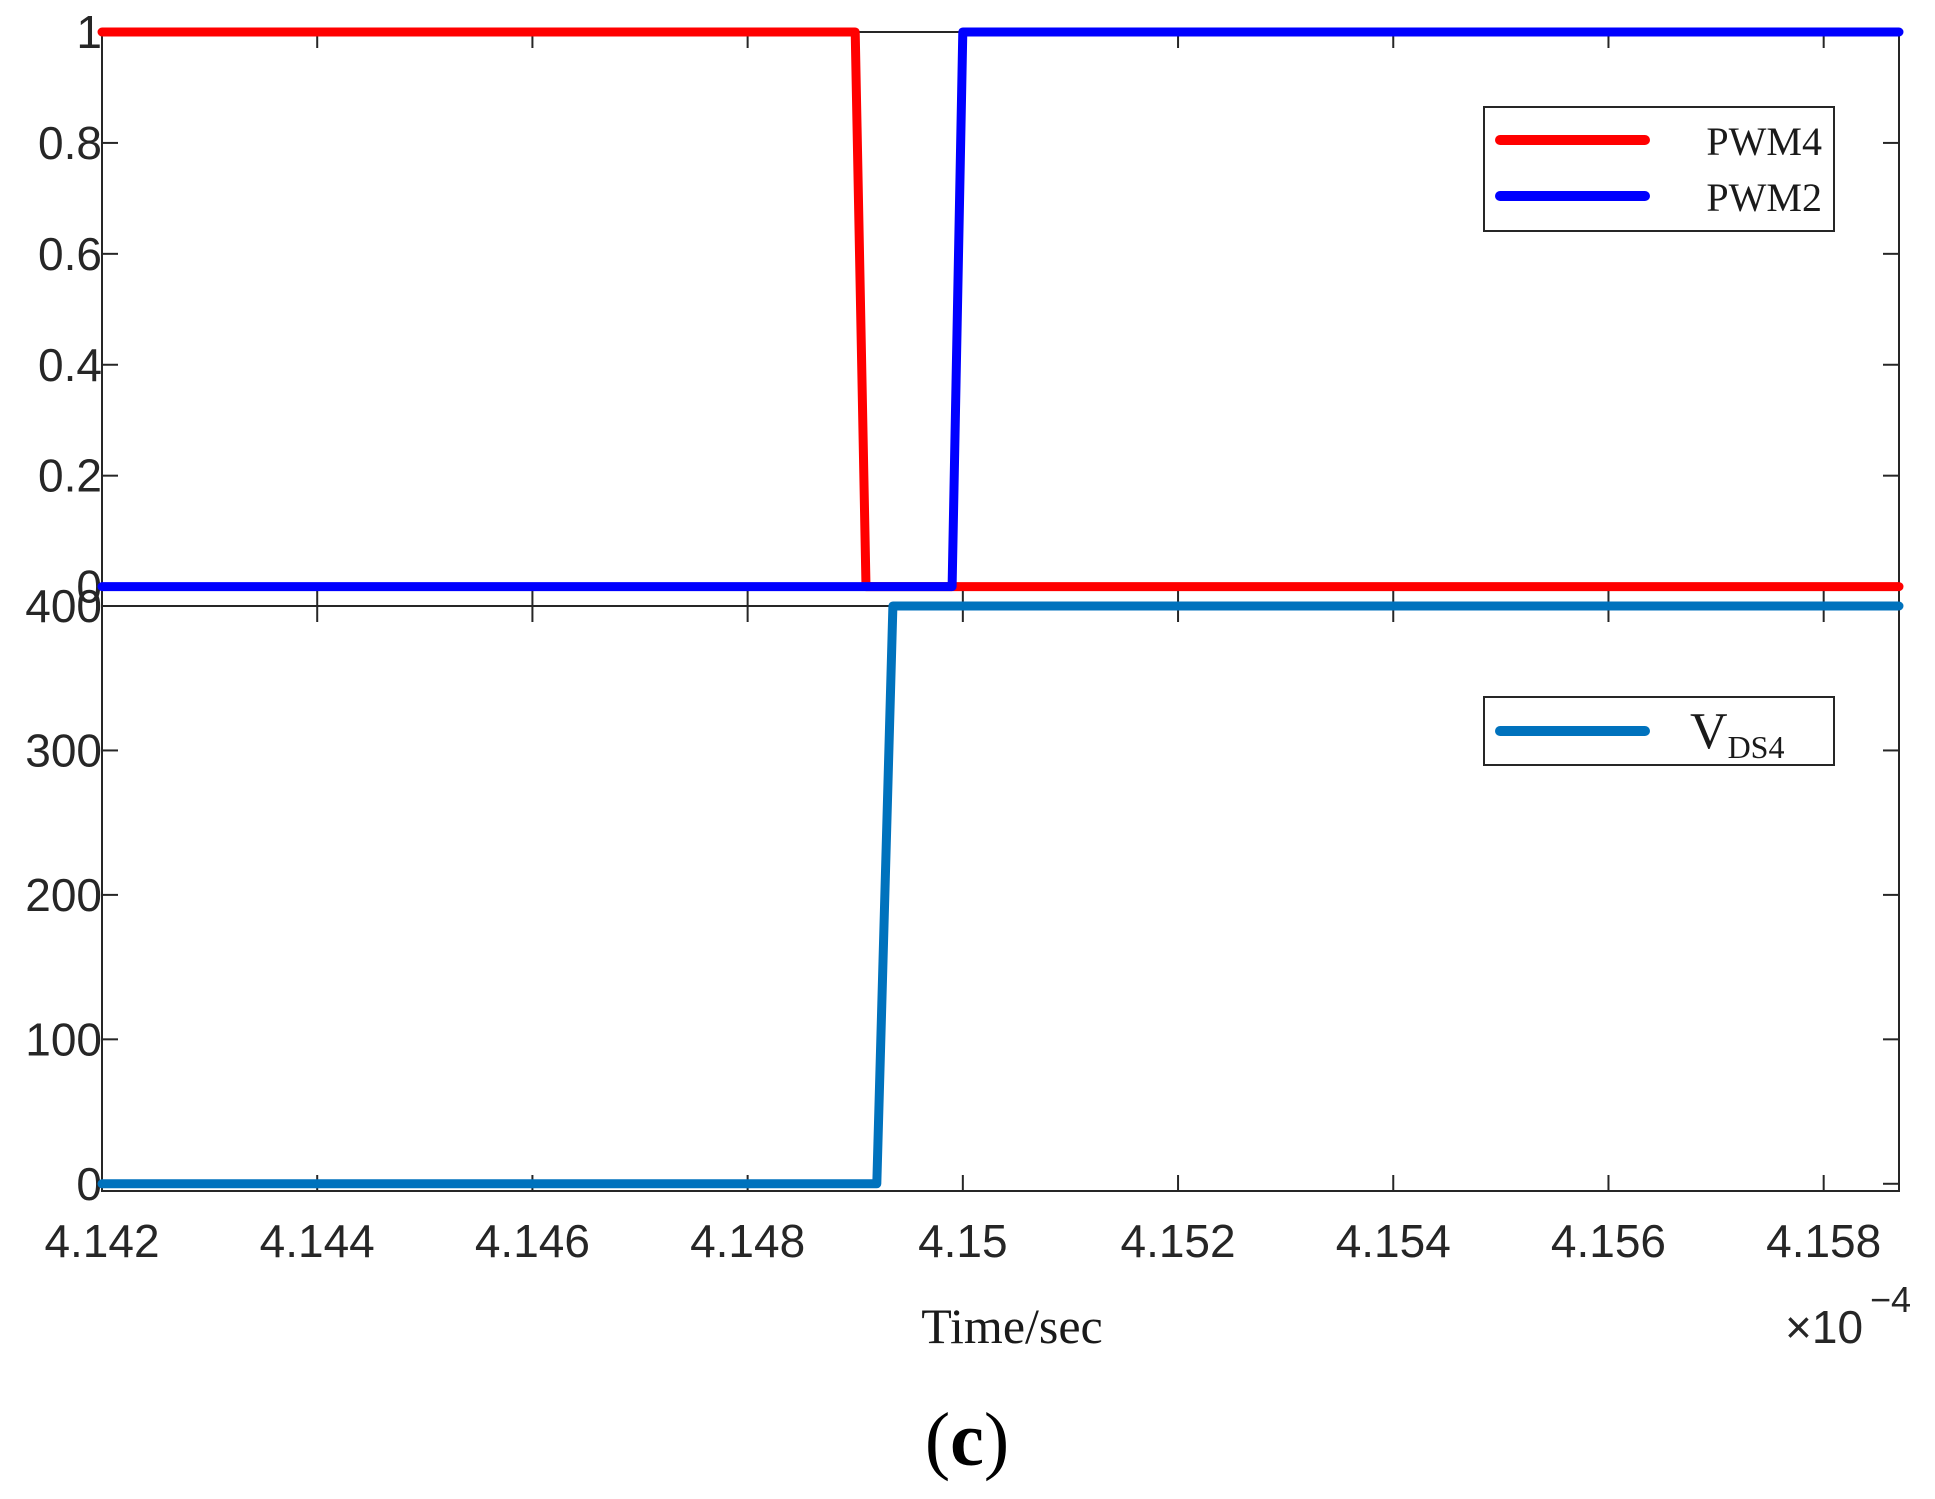  What do you see at coordinates (101, 1241) in the screenshot?
I see `x-tick-label: 4.142` at bounding box center [101, 1241].